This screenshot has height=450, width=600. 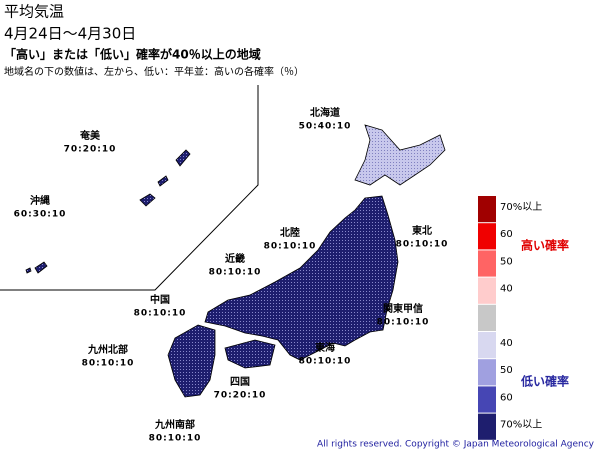 I want to click on region-name: 奄美, so click(x=90, y=135).